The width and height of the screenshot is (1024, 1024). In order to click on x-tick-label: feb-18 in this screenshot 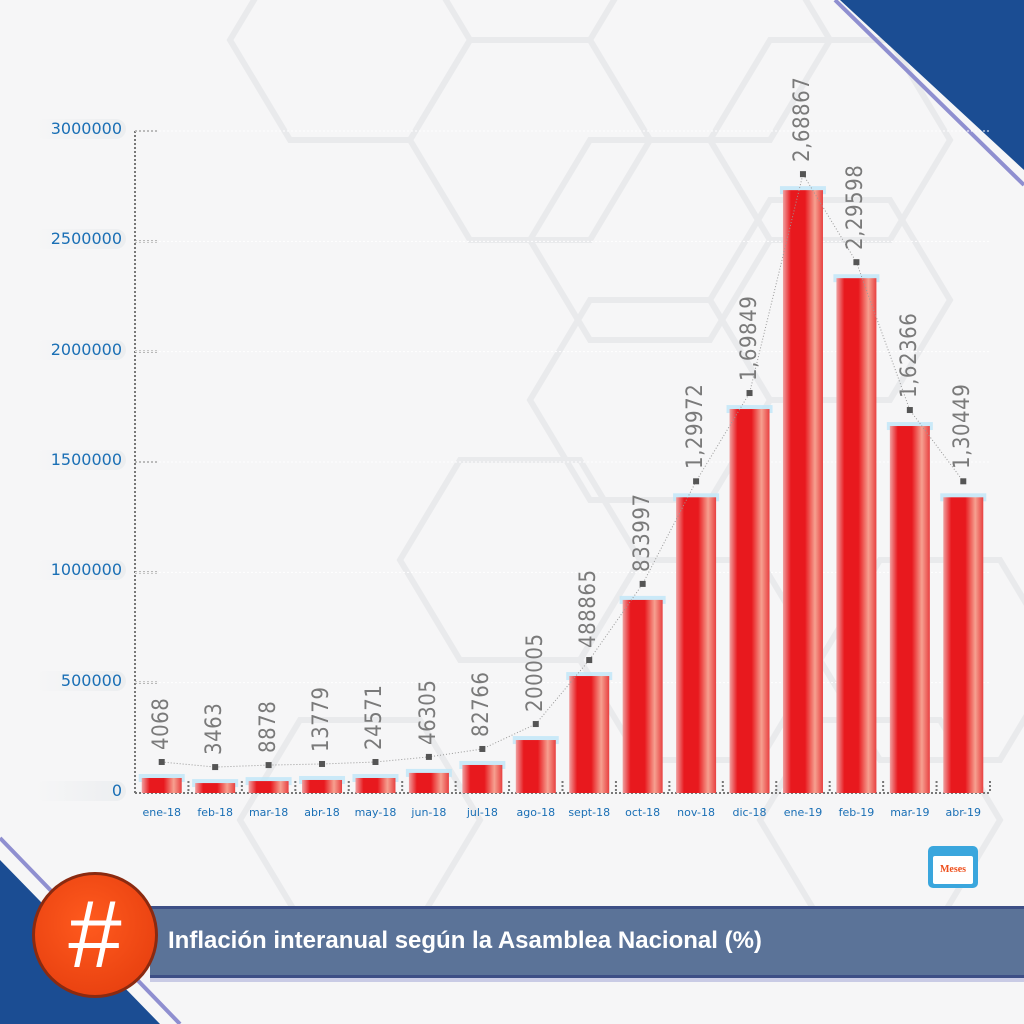, I will do `click(215, 812)`.